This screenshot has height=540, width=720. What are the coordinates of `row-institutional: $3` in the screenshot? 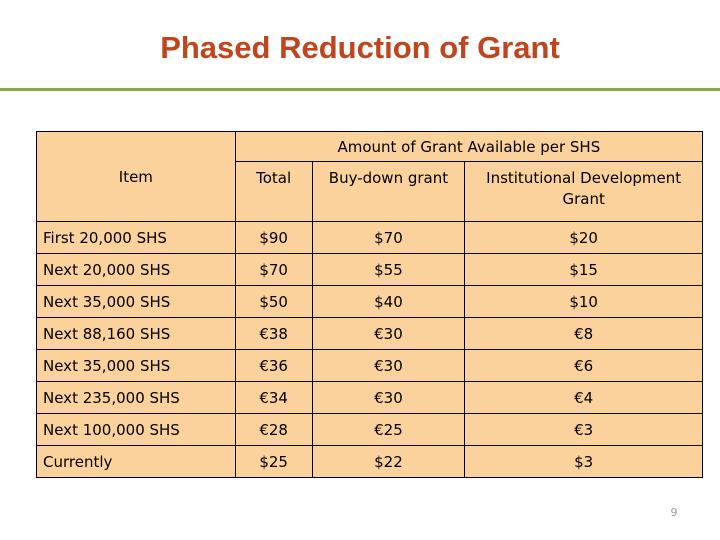 It's located at (583, 461).